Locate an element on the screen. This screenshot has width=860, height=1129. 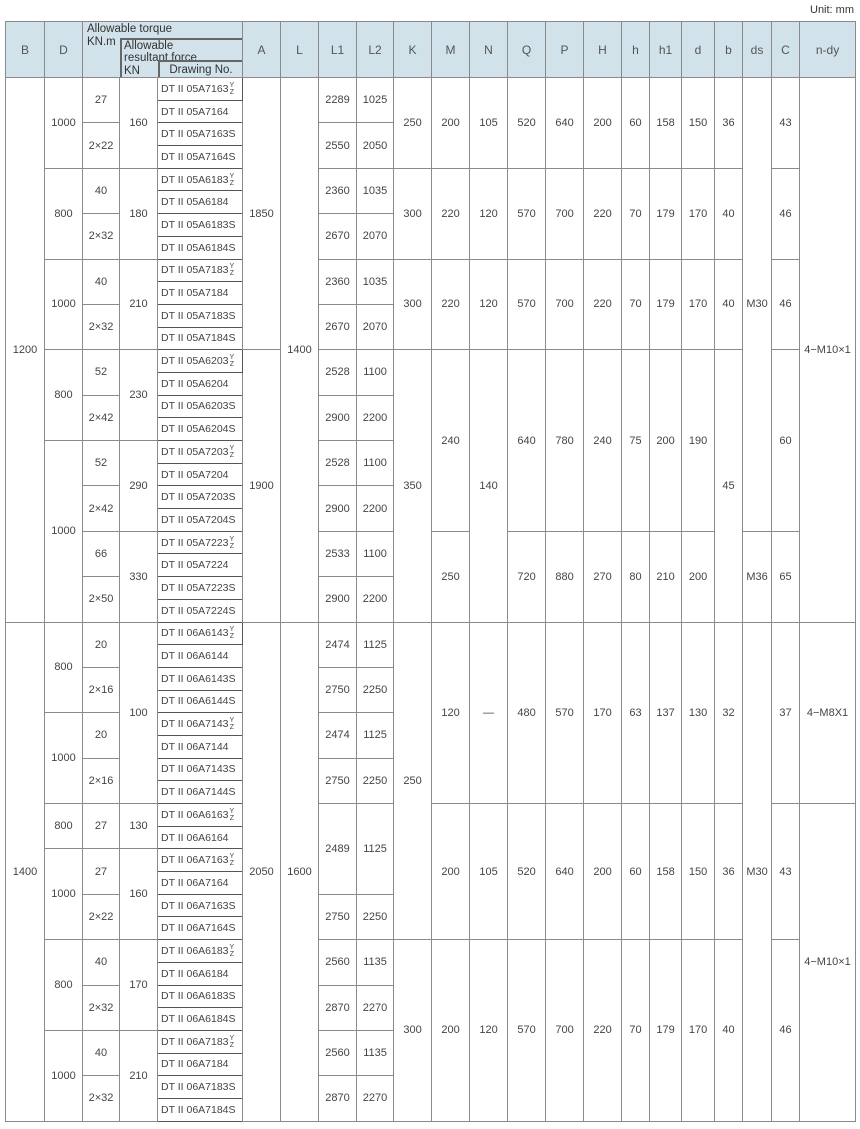
cell-k: 250 is located at coordinates (413, 123).